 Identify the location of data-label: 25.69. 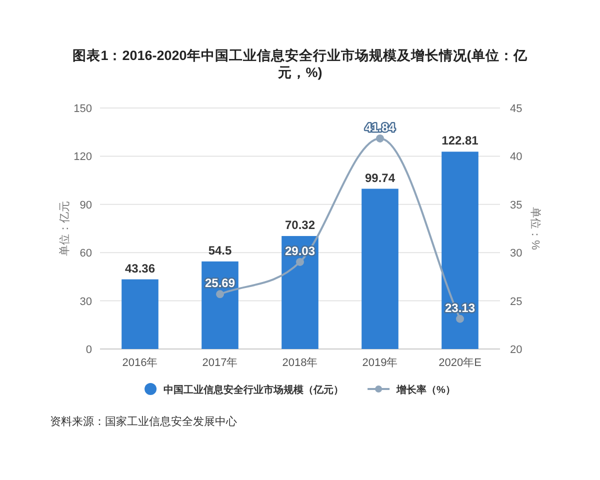
(220, 283).